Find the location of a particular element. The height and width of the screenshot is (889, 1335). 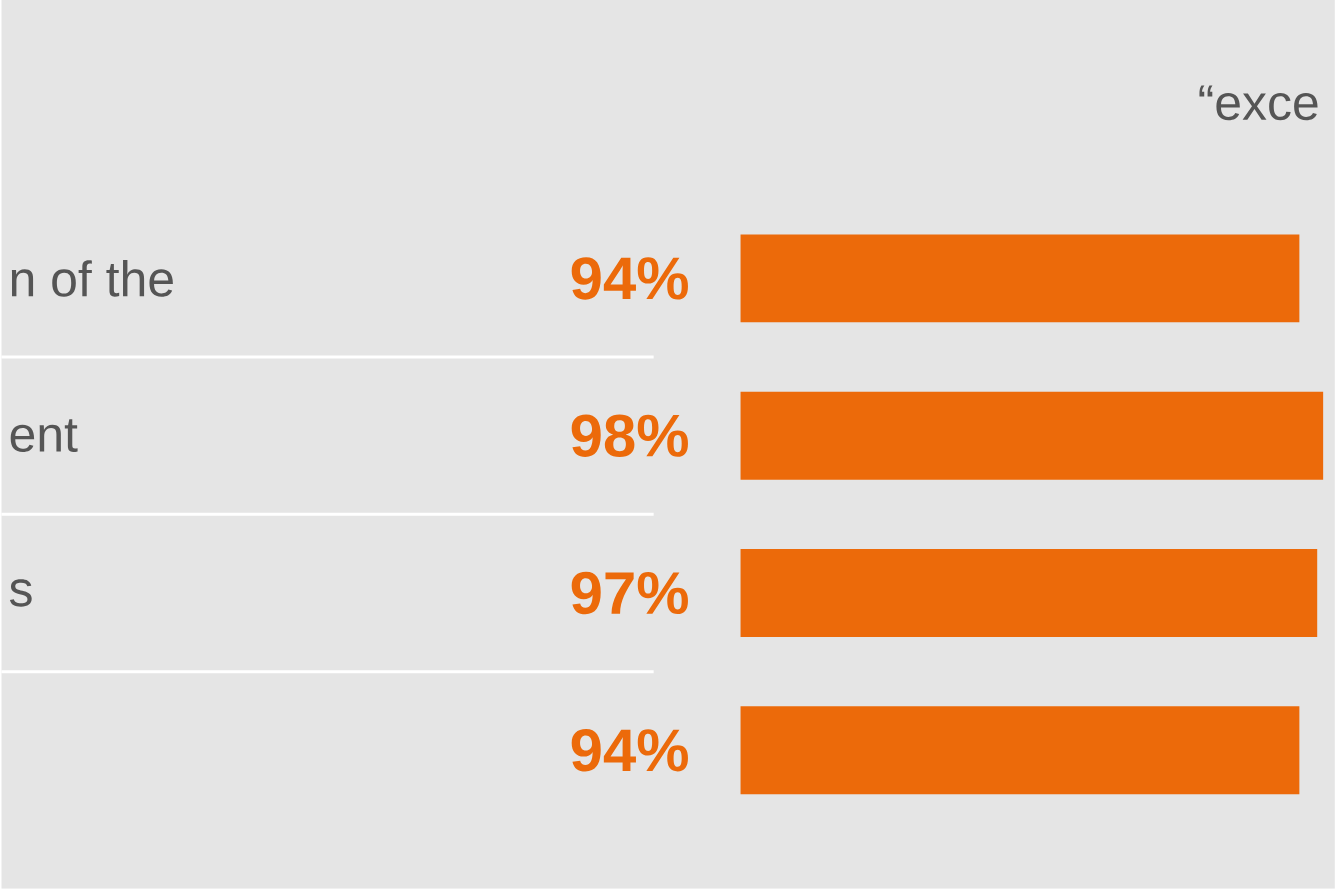

data-label: 98% is located at coordinates (629, 435).